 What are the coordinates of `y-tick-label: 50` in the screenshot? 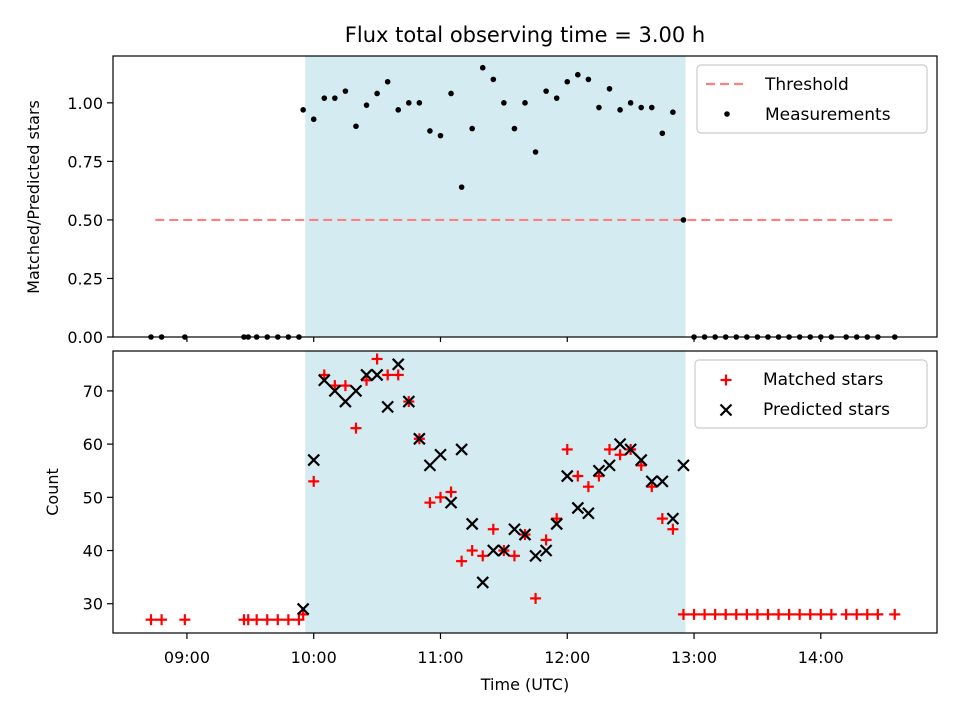 It's located at (93, 497).